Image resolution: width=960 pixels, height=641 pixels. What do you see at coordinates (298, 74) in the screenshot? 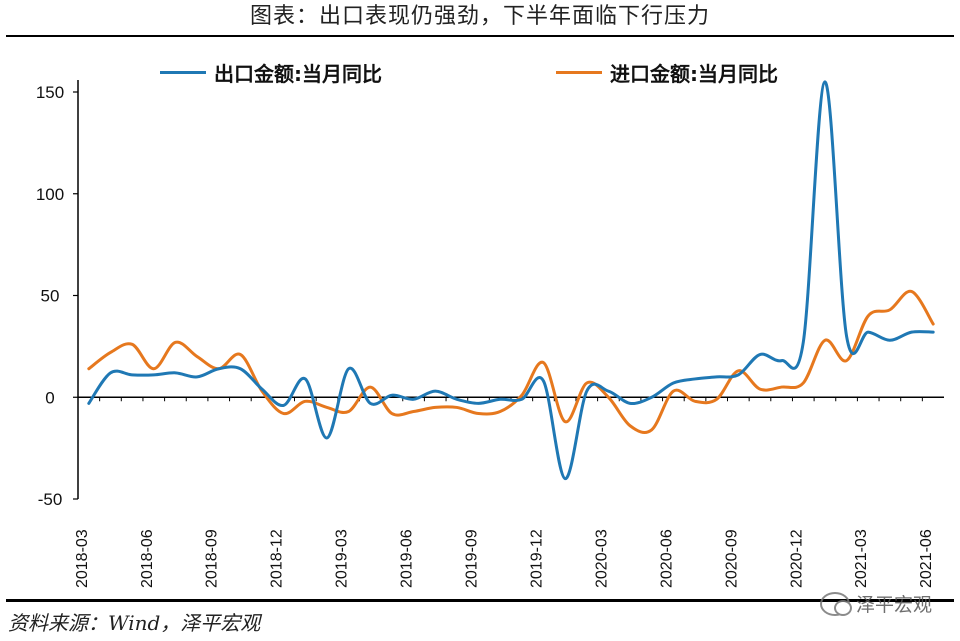
I see `legend-label-export: 出口金额:当月同比` at bounding box center [298, 74].